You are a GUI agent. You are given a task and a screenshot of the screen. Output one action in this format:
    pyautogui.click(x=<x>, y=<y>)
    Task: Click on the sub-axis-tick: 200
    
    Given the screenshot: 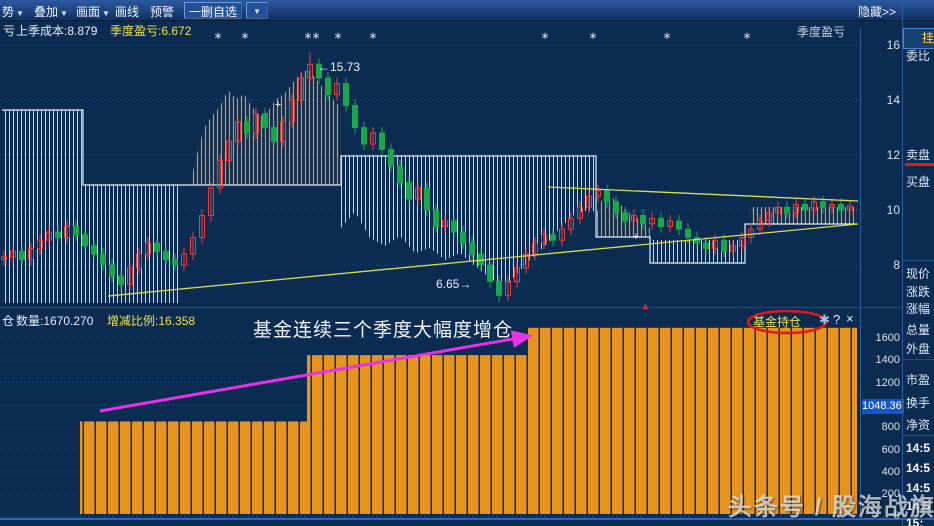 What is the action you would take?
    pyautogui.click(x=890, y=494)
    